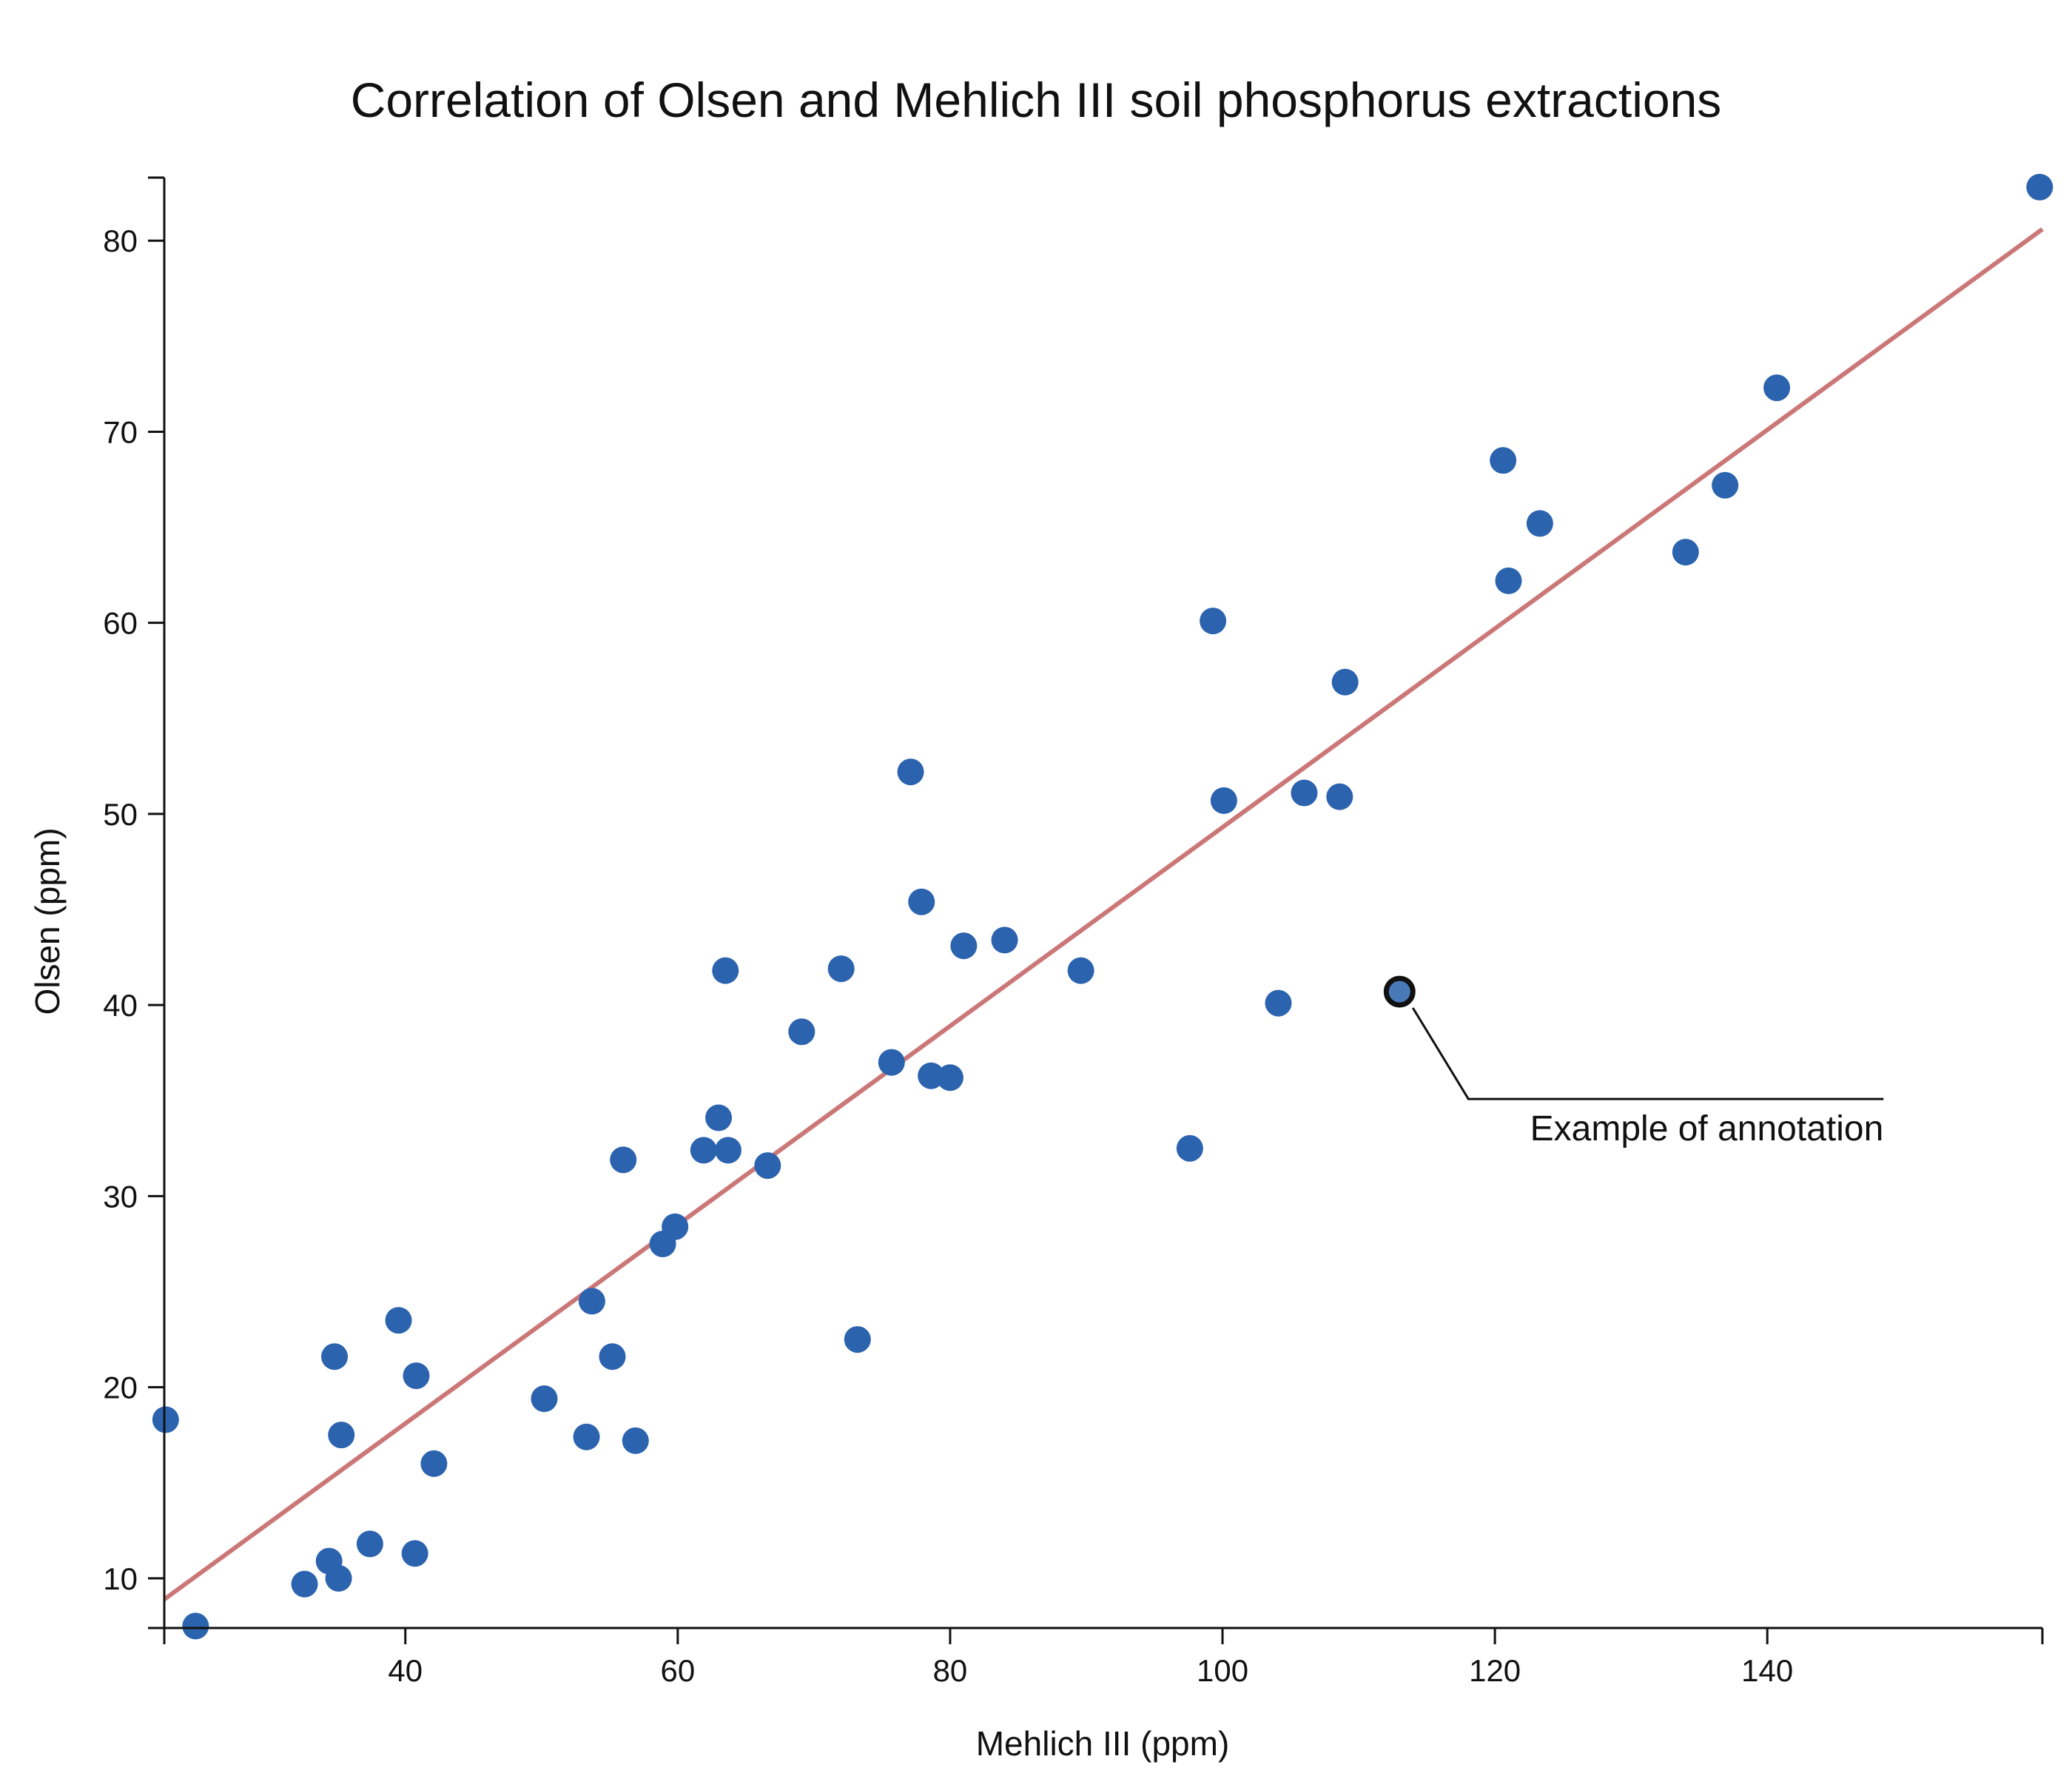 This screenshot has width=2072, height=1776. What do you see at coordinates (1495, 1670) in the screenshot?
I see `x-tick-label: 120` at bounding box center [1495, 1670].